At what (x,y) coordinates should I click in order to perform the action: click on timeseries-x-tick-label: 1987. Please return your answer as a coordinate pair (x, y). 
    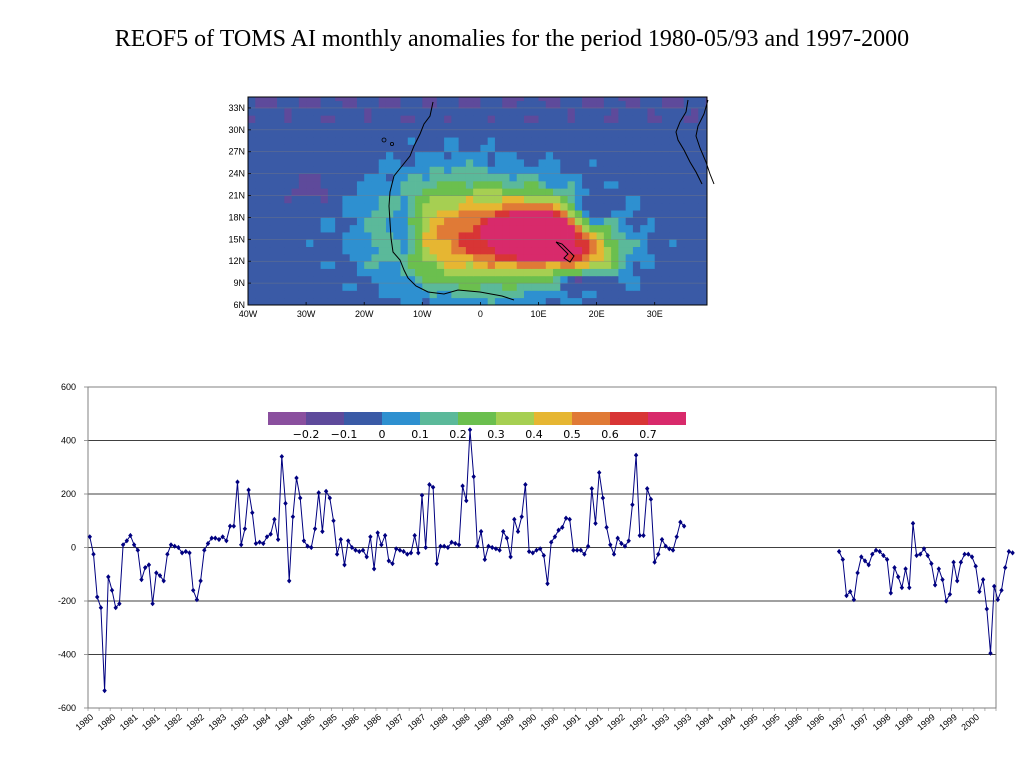
    Looking at the image, I should click on (395, 722).